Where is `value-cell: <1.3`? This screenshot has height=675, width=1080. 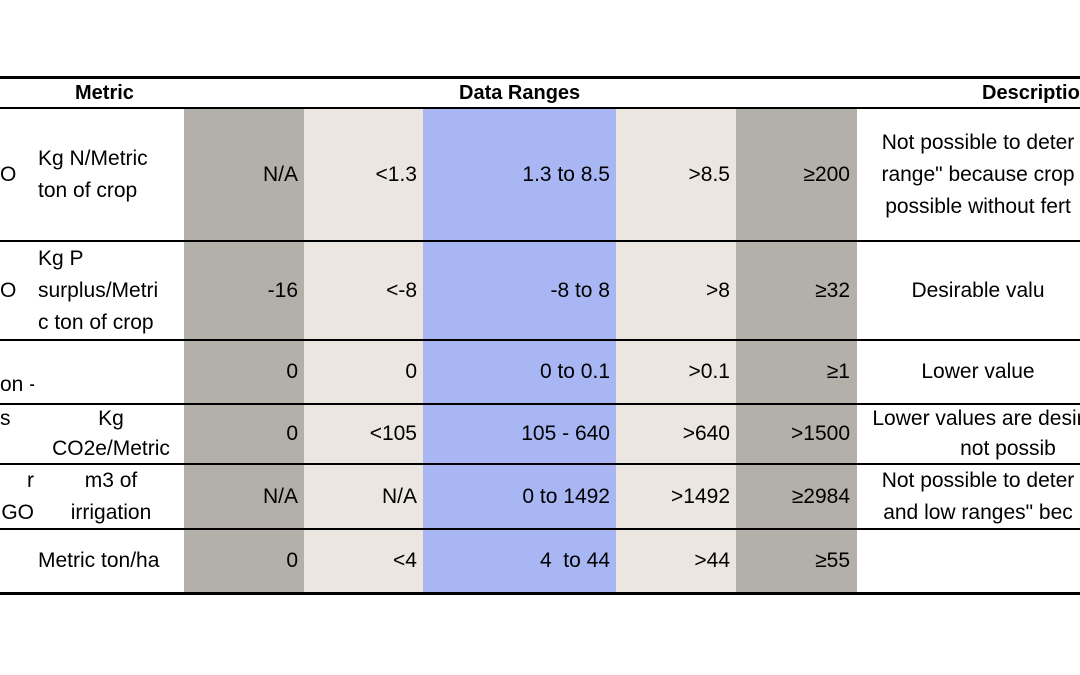 value-cell: <1.3 is located at coordinates (396, 174).